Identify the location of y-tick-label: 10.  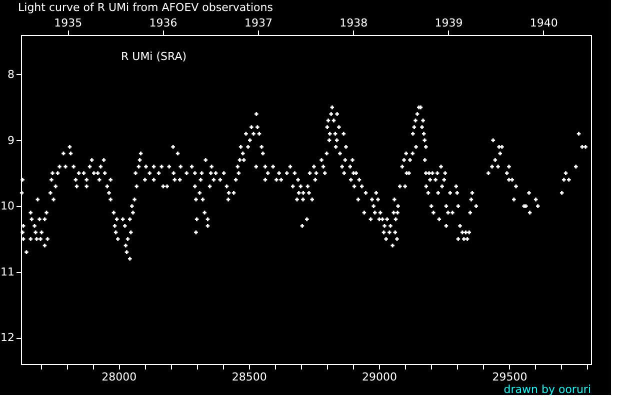
(7, 206).